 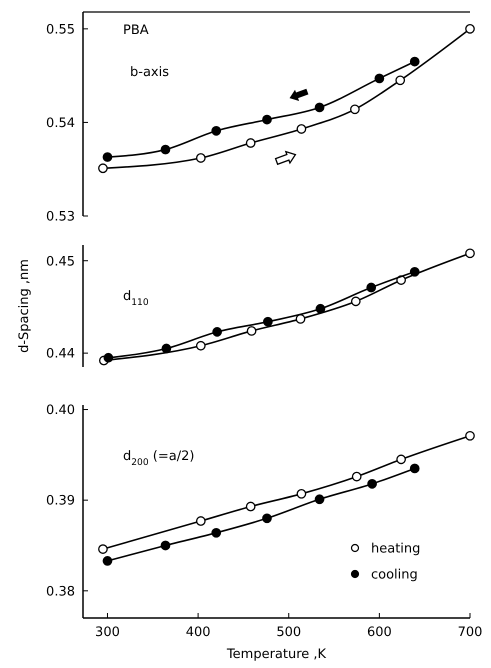 I want to click on x-tick-label: 400, so click(x=198, y=632).